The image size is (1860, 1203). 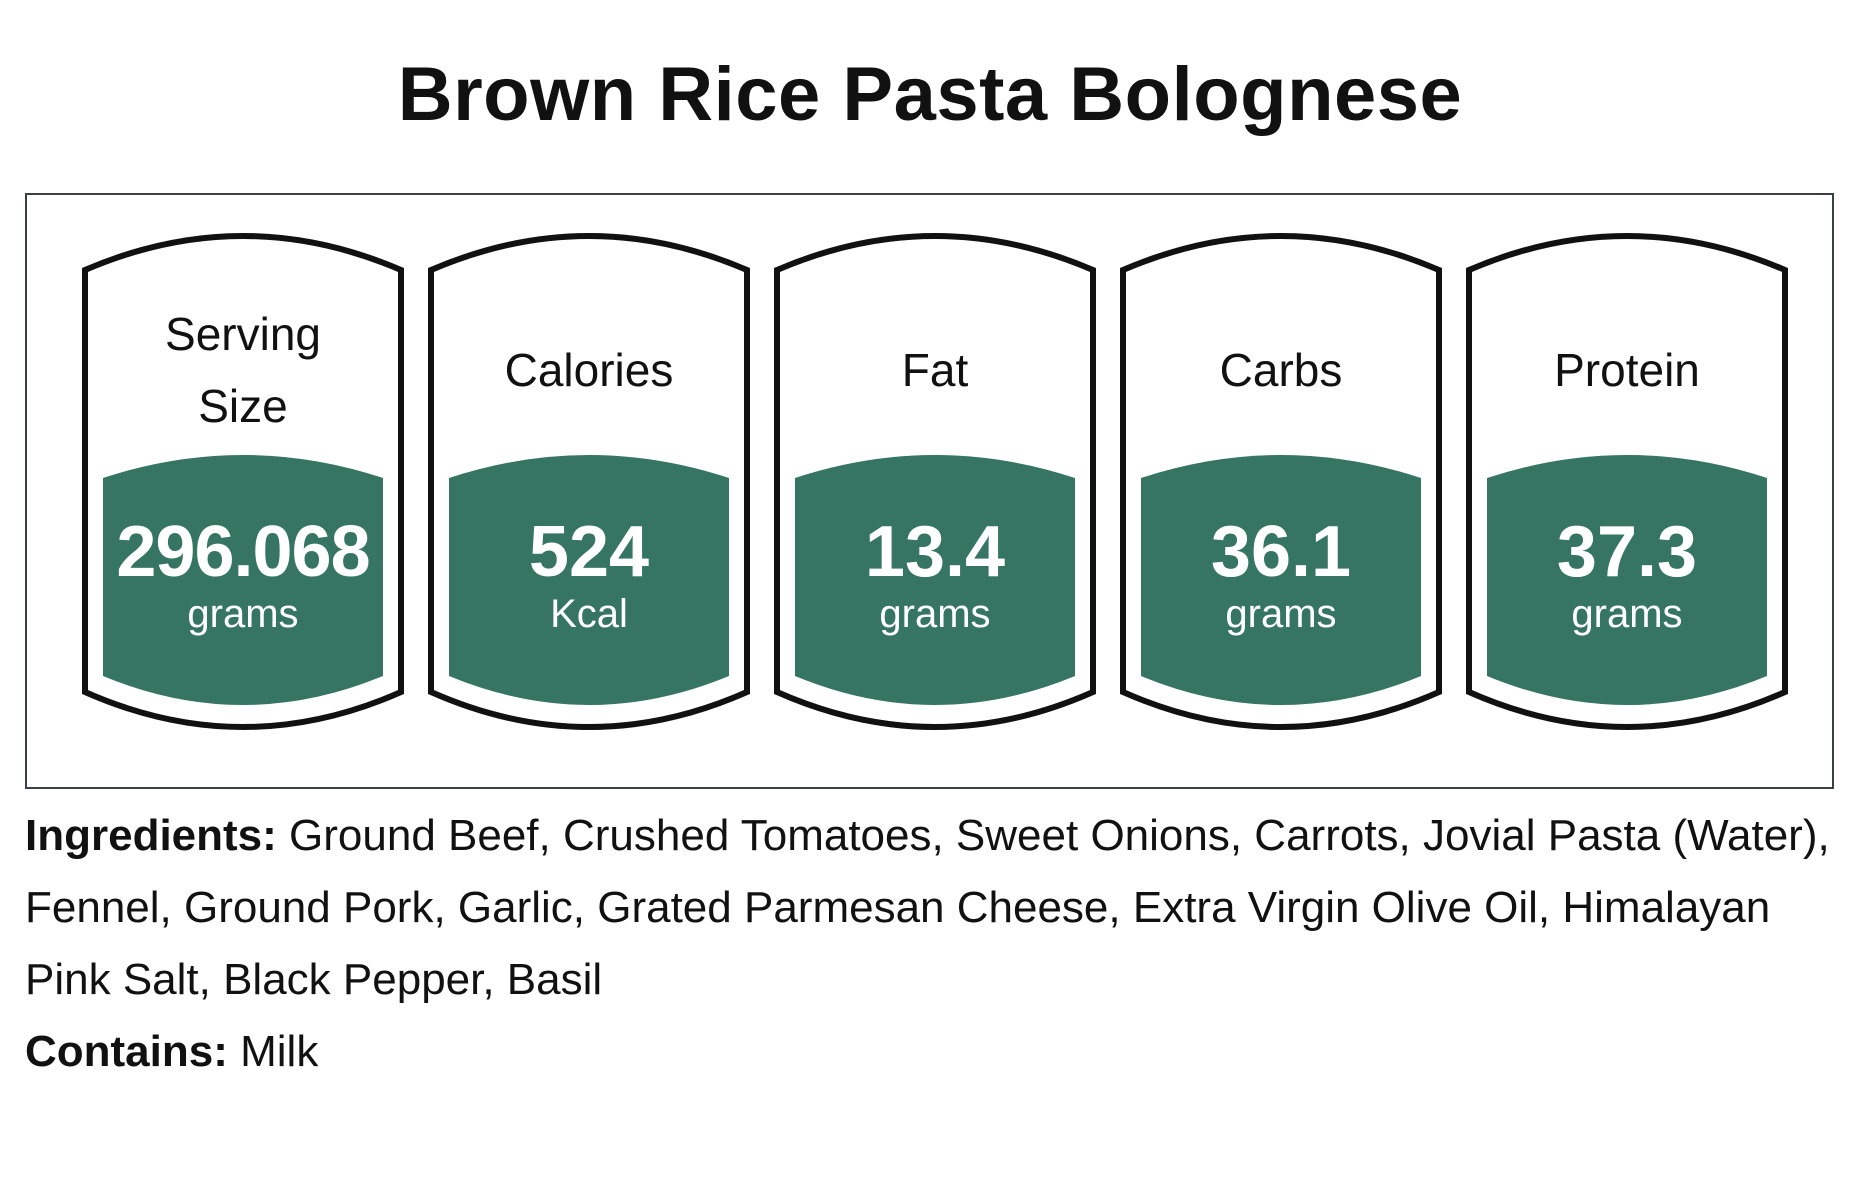 What do you see at coordinates (930, 1052) in the screenshot?
I see `contains-paragraph: Contains: Milk` at bounding box center [930, 1052].